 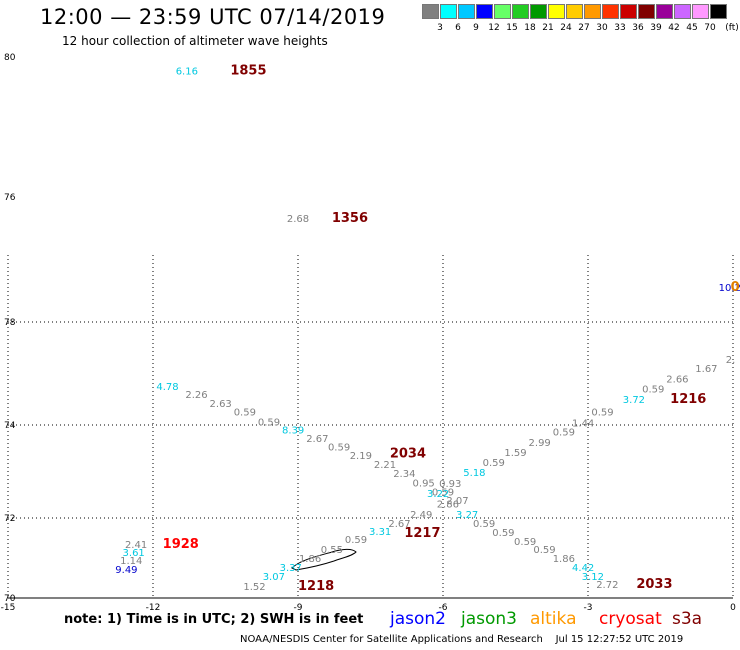 What do you see at coordinates (10, 323) in the screenshot?
I see `latitude-tick-label: 78` at bounding box center [10, 323].